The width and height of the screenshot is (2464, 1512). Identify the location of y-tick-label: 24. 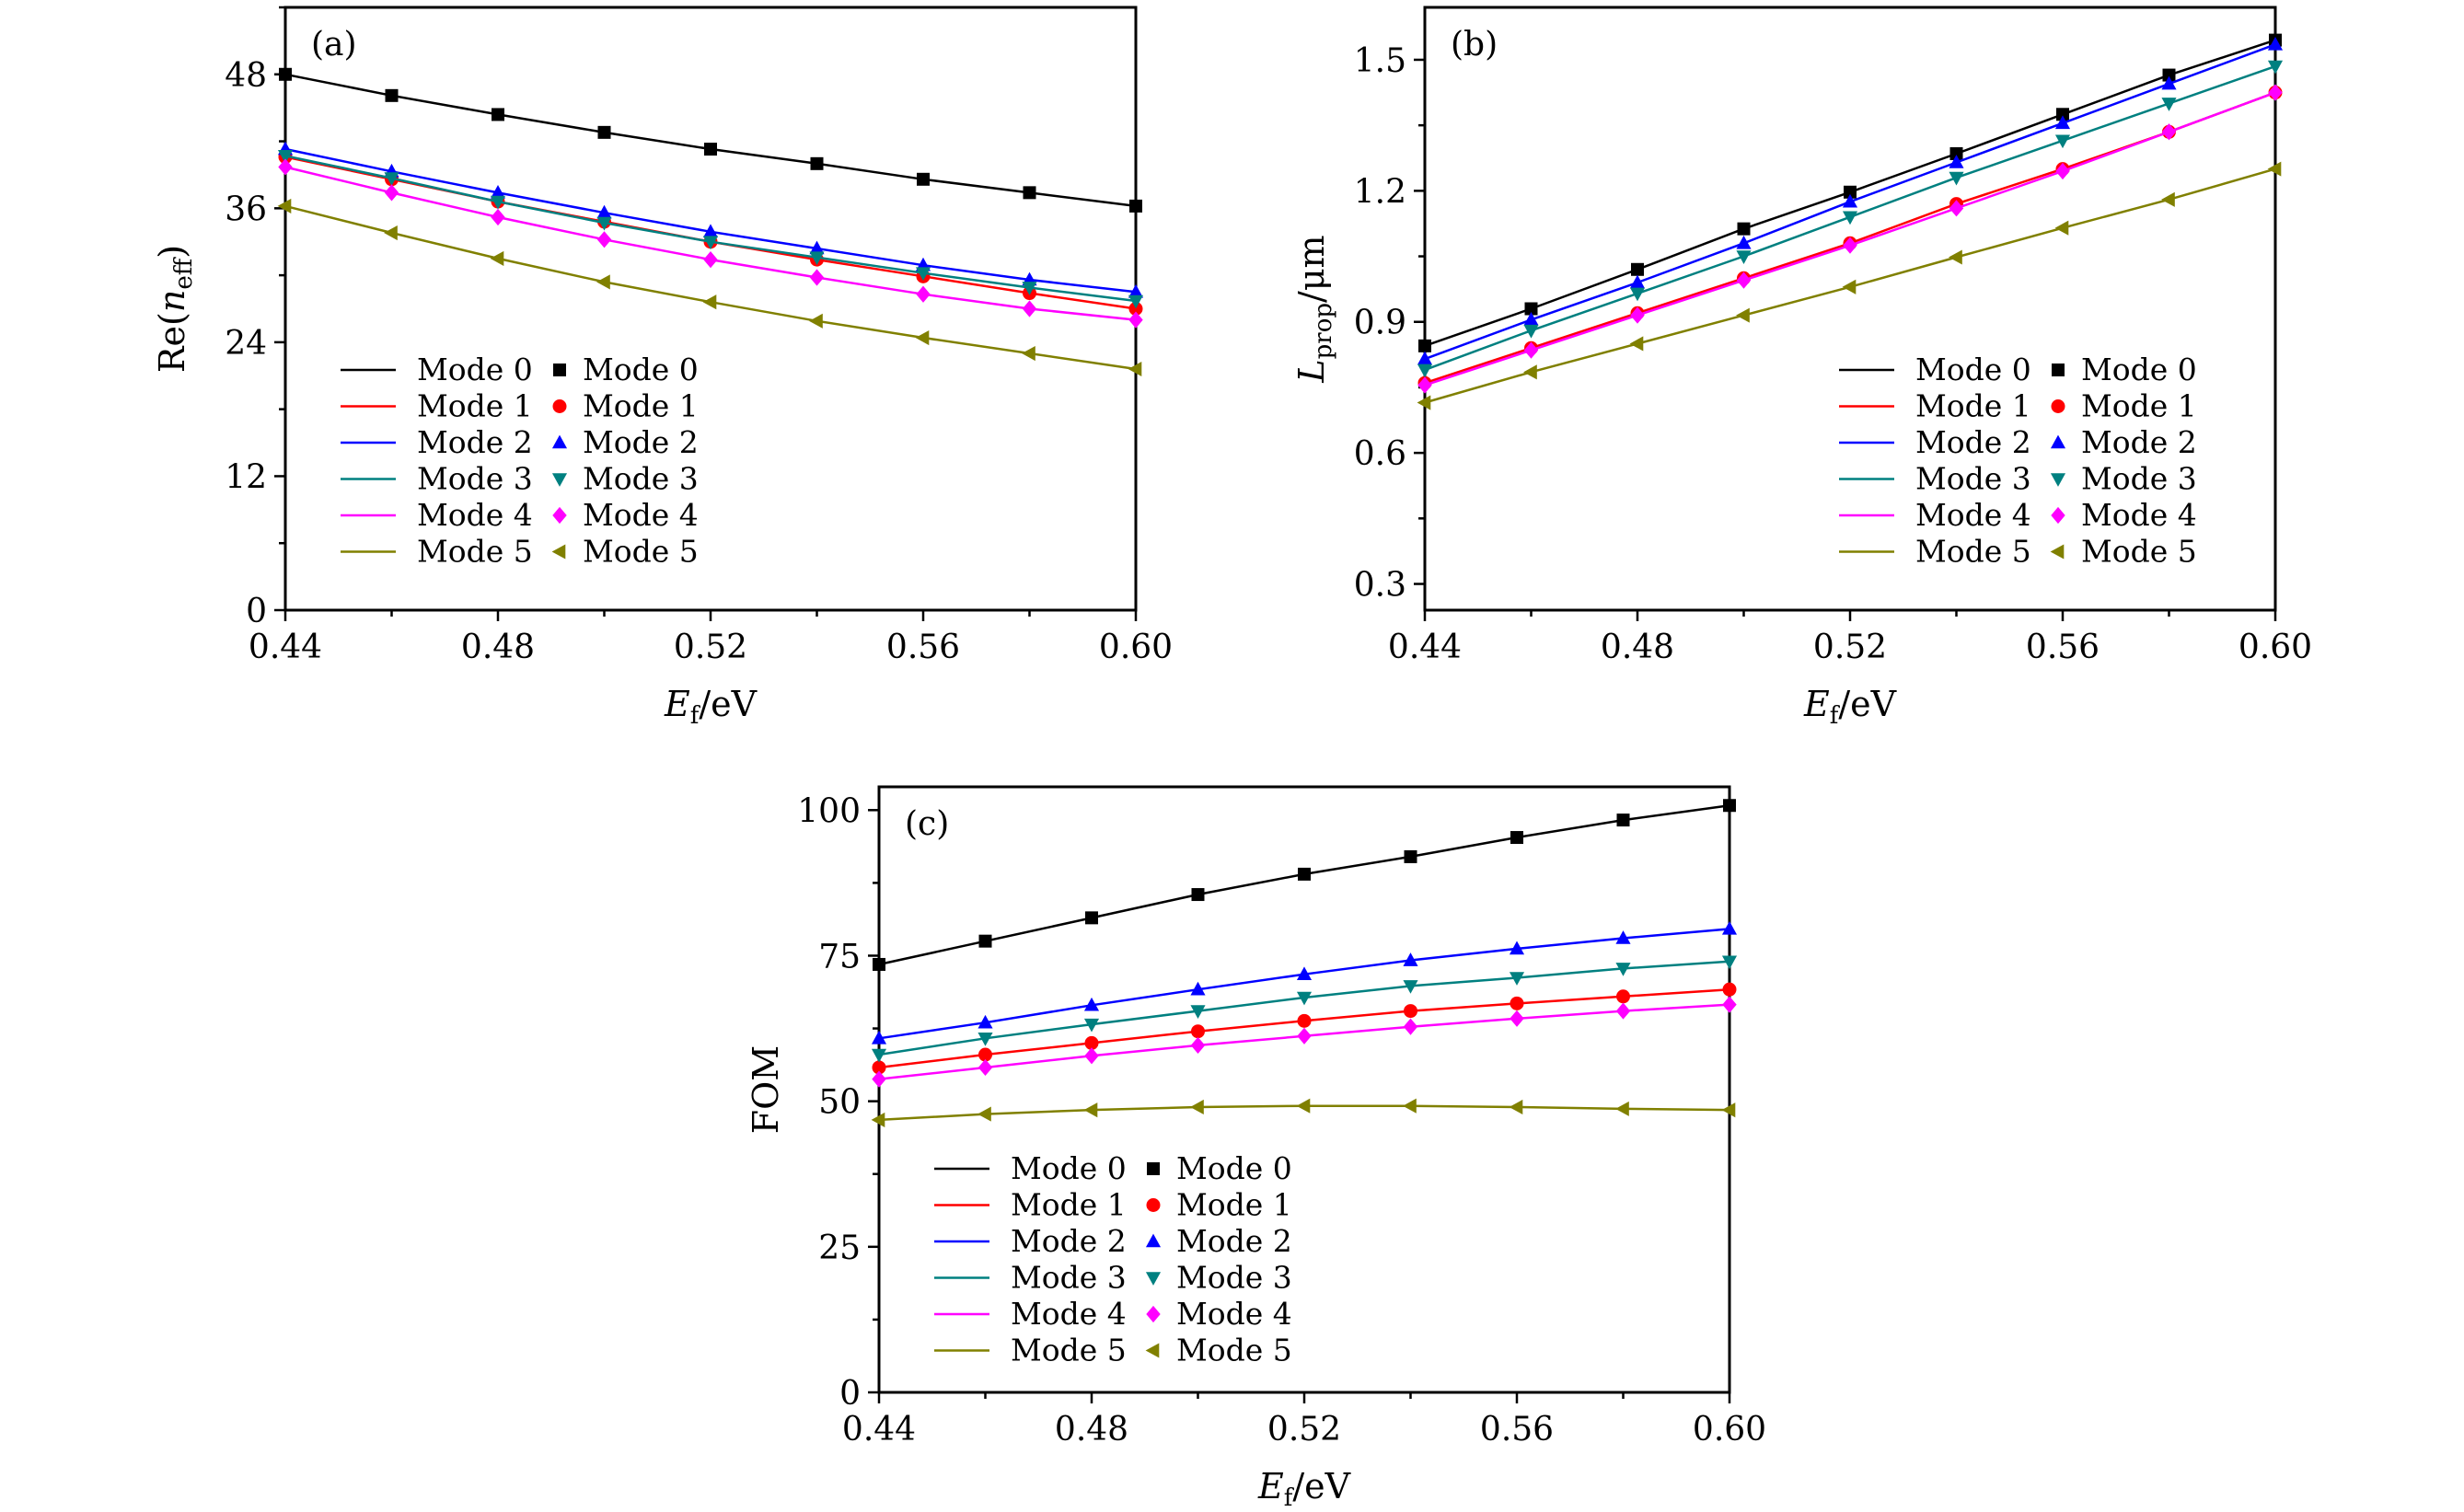
(246, 344).